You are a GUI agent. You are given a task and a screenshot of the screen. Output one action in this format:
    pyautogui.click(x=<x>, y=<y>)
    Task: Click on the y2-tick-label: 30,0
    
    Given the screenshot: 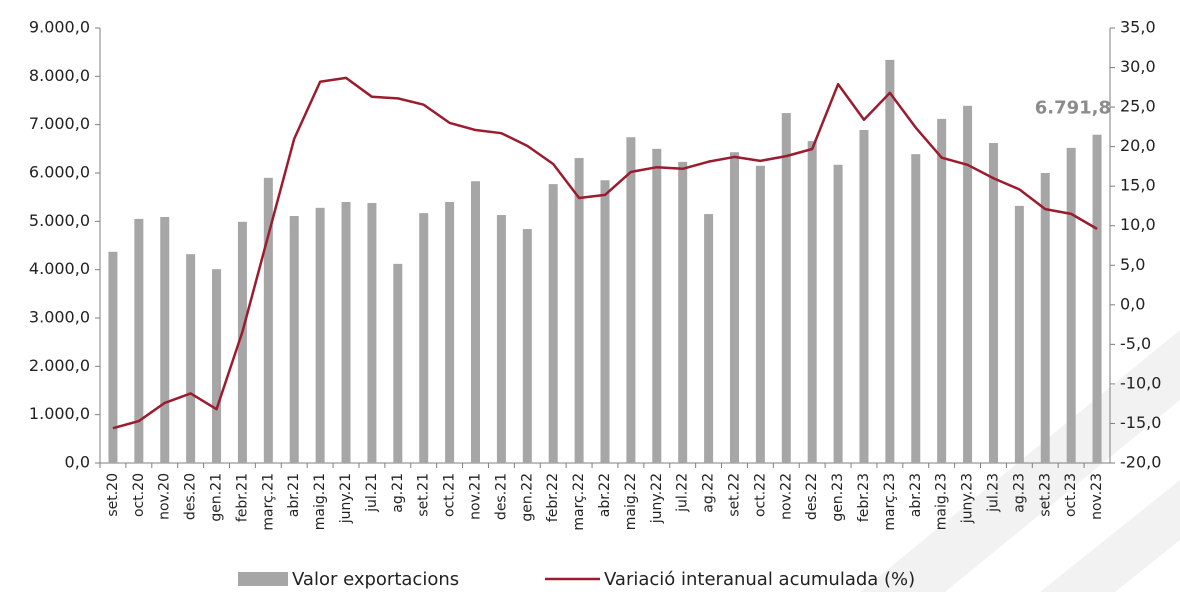 What is the action you would take?
    pyautogui.click(x=1138, y=66)
    